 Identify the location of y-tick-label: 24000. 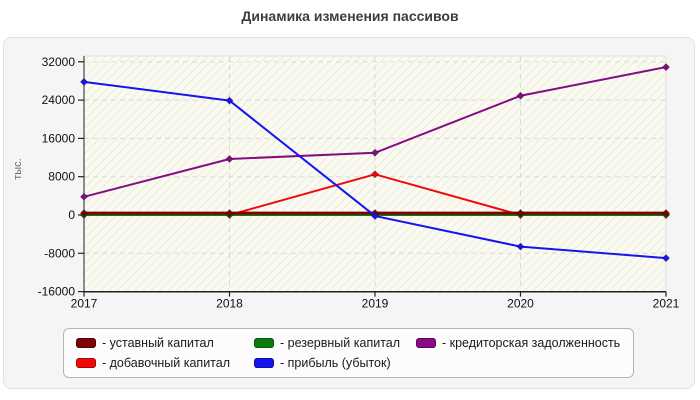
(59, 100).